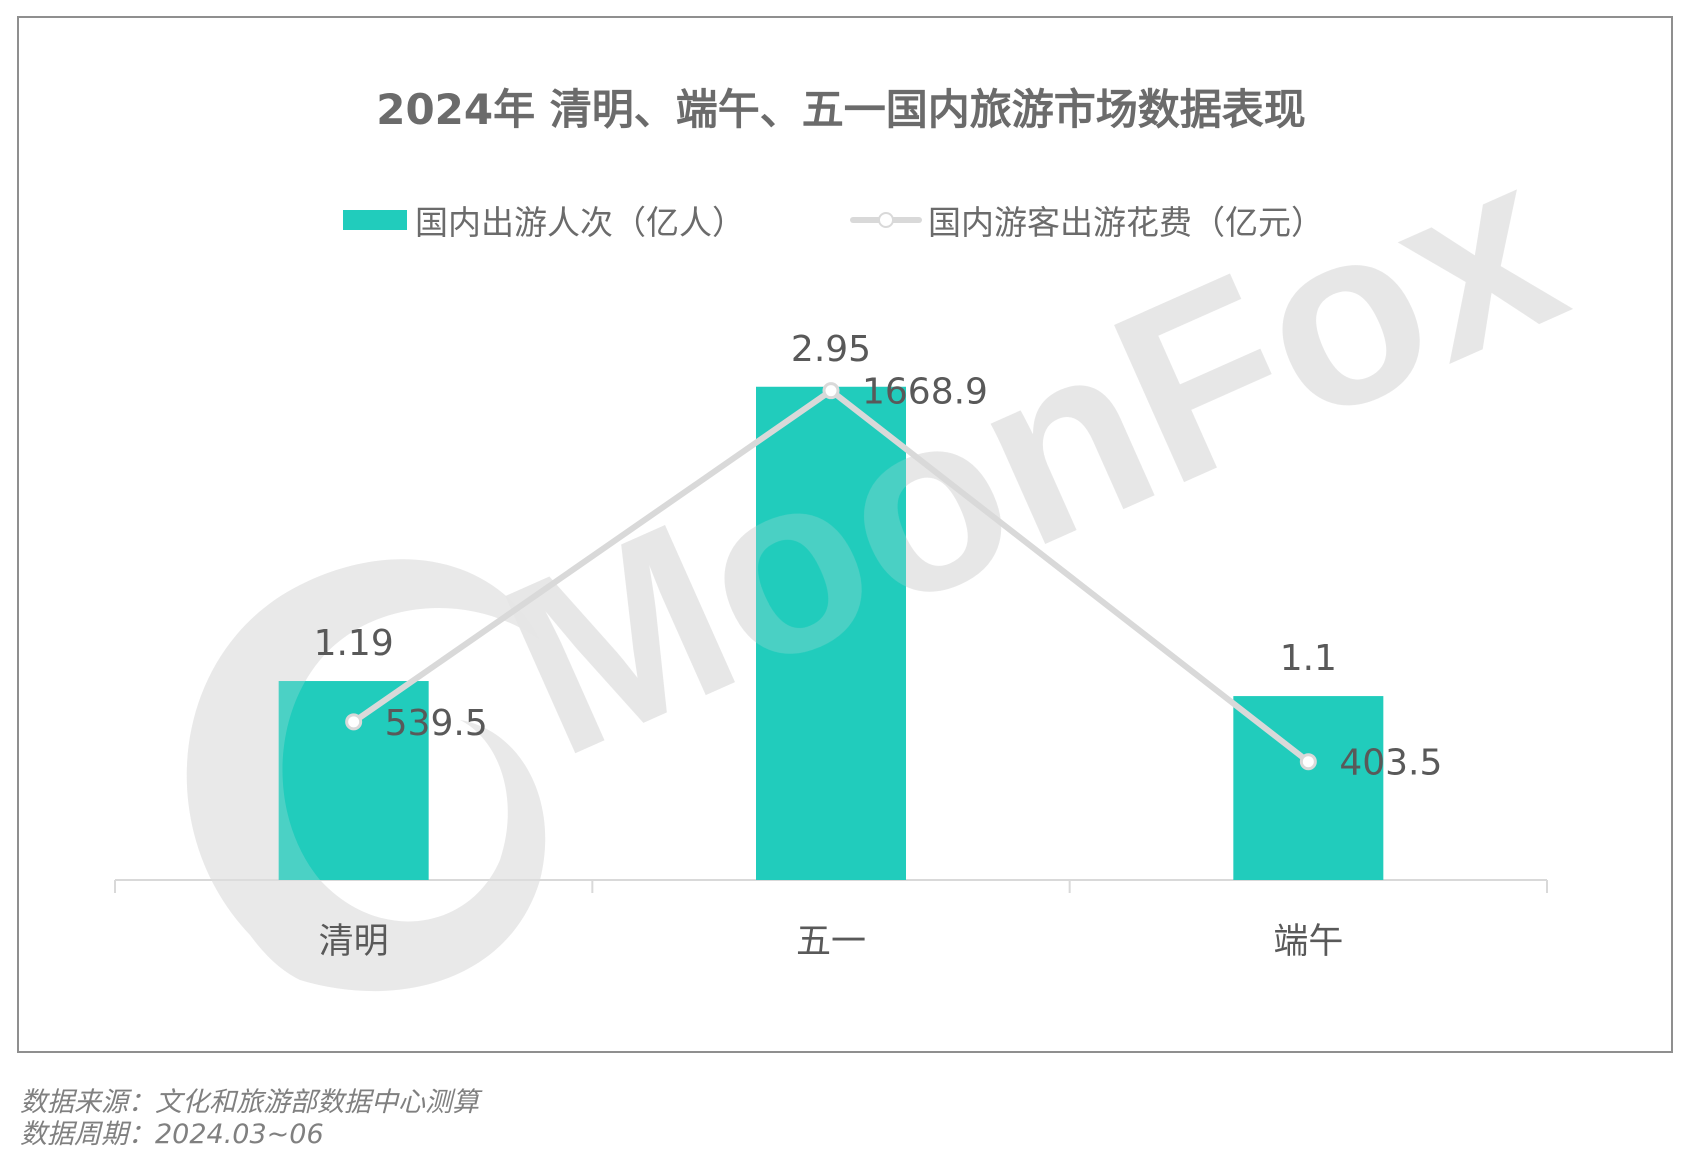 The height and width of the screenshot is (1161, 1682). What do you see at coordinates (375, 220) in the screenshot?
I see `legend-bar-swatch-icon` at bounding box center [375, 220].